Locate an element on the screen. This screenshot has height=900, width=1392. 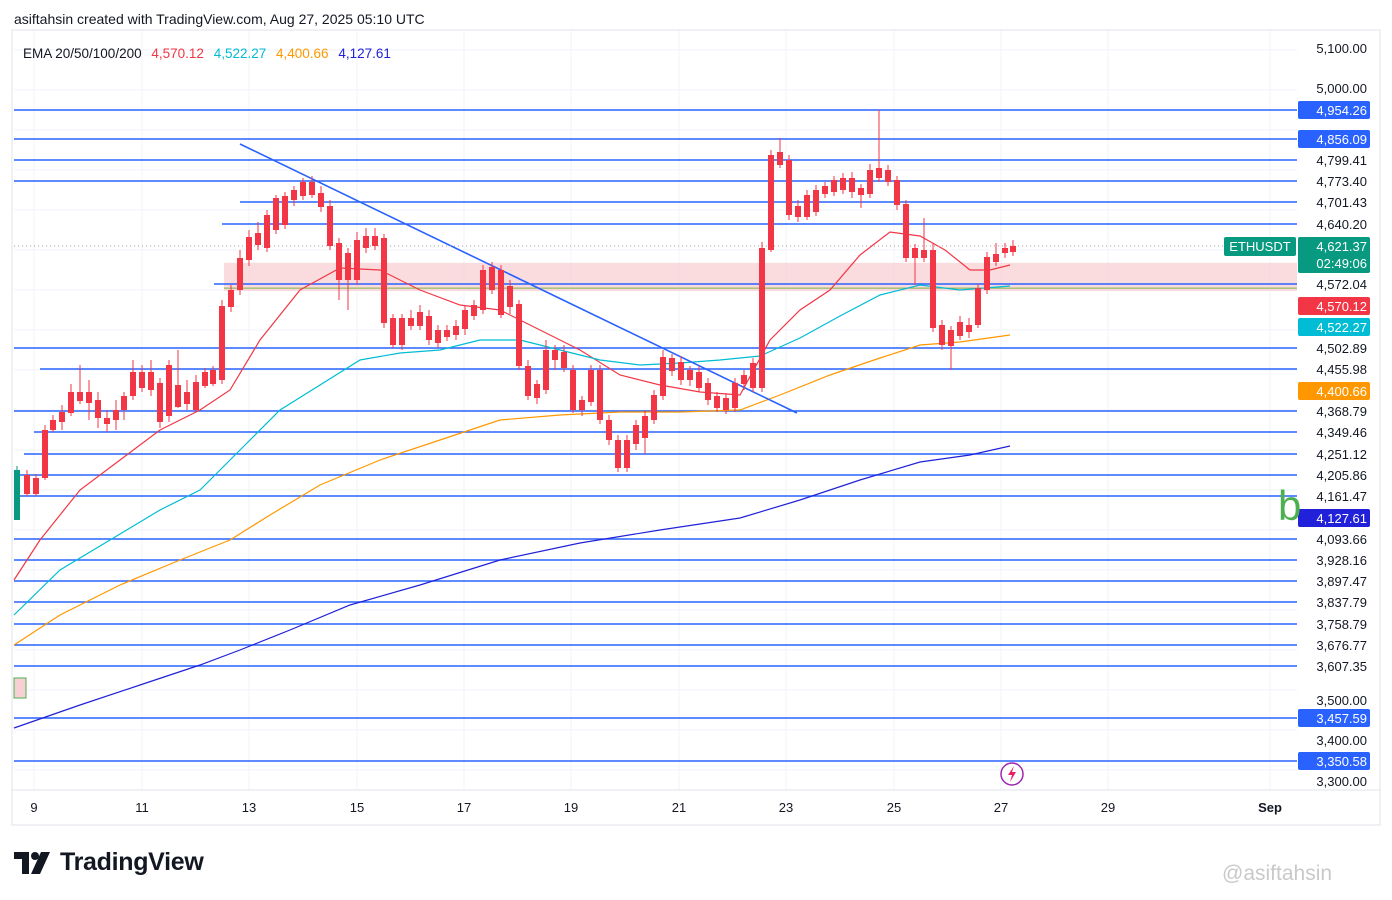
green-b-marker: b is located at coordinates (1289, 505).